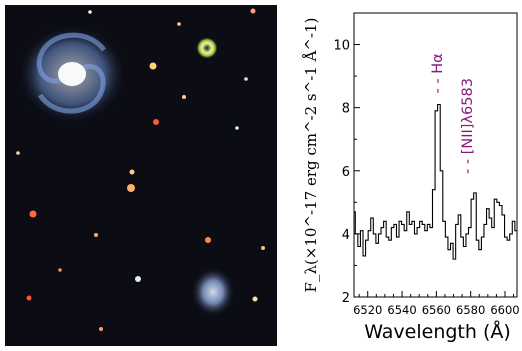 This screenshot has height=351, width=522. Describe the element at coordinates (341, 46) in the screenshot. I see `y-tick-label: 10` at that location.